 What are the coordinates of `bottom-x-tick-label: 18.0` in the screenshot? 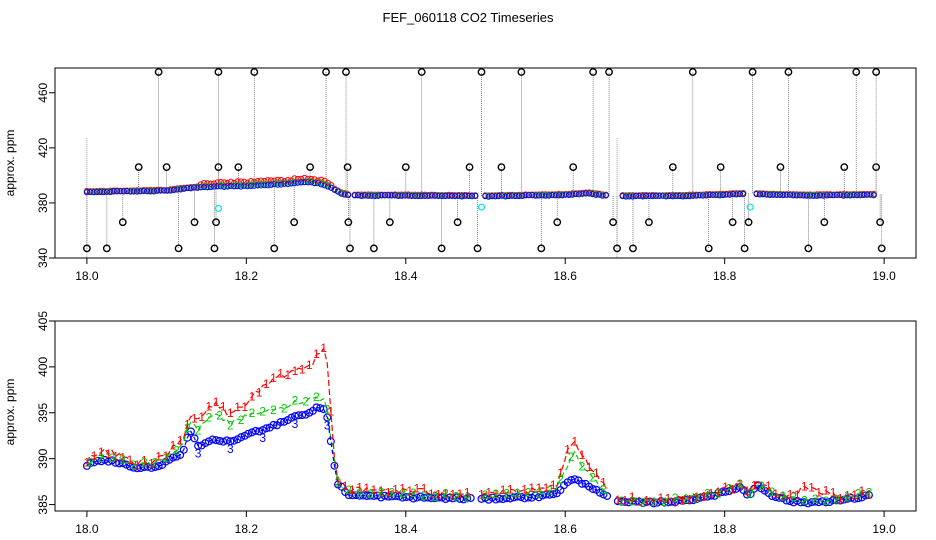 It's located at (87, 529).